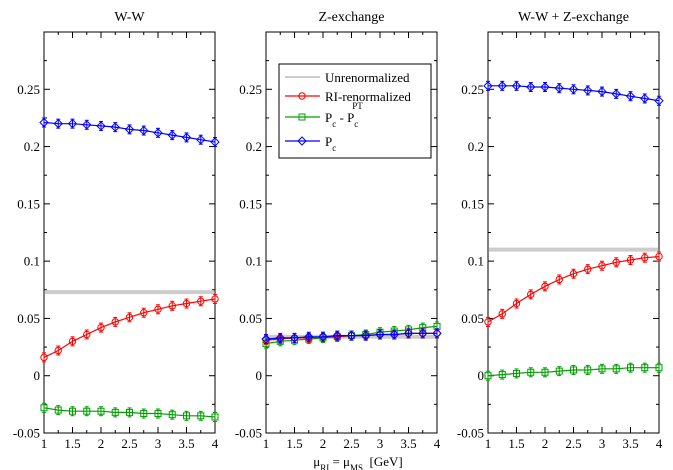 Image resolution: width=673 pixels, height=470 pixels. Describe the element at coordinates (545, 443) in the screenshot. I see `x-tick-label: 2` at that location.